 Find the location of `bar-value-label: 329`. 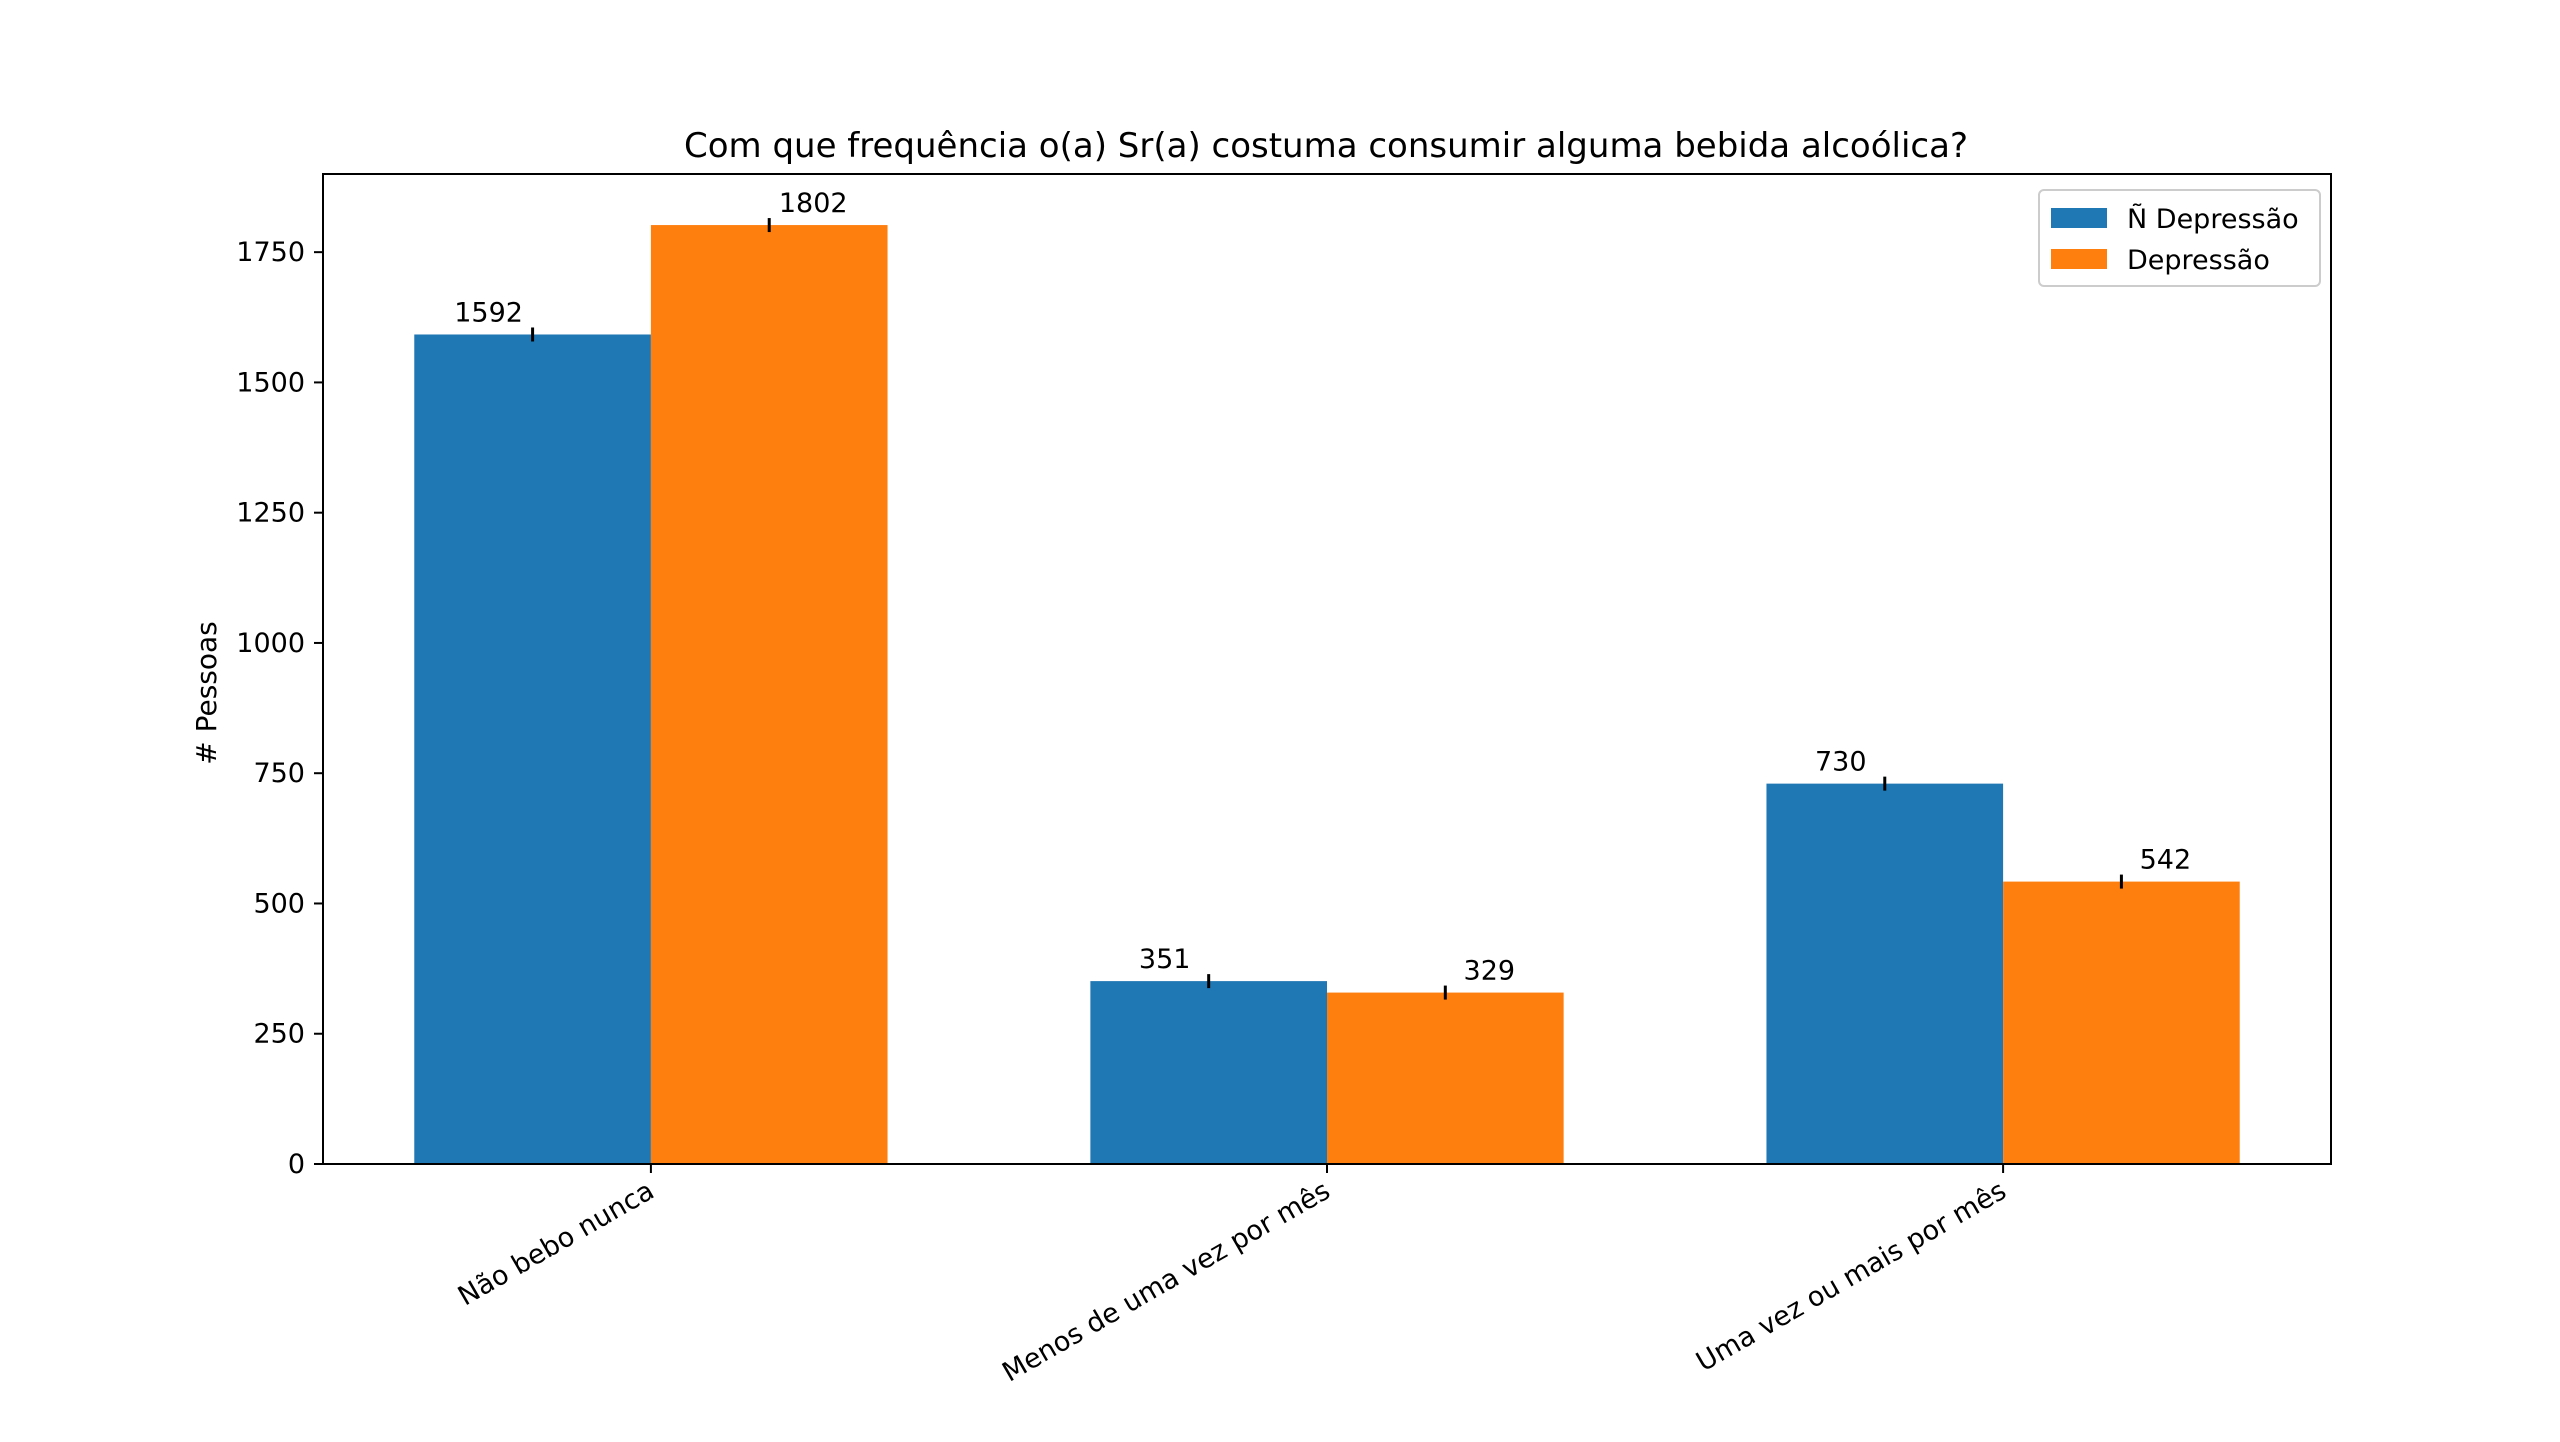

bar-value-label: 329 is located at coordinates (1490, 971).